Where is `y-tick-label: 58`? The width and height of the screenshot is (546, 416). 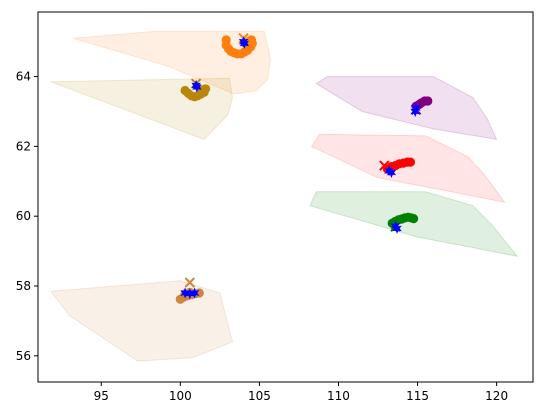 y-tick-label: 58 is located at coordinates (23, 286).